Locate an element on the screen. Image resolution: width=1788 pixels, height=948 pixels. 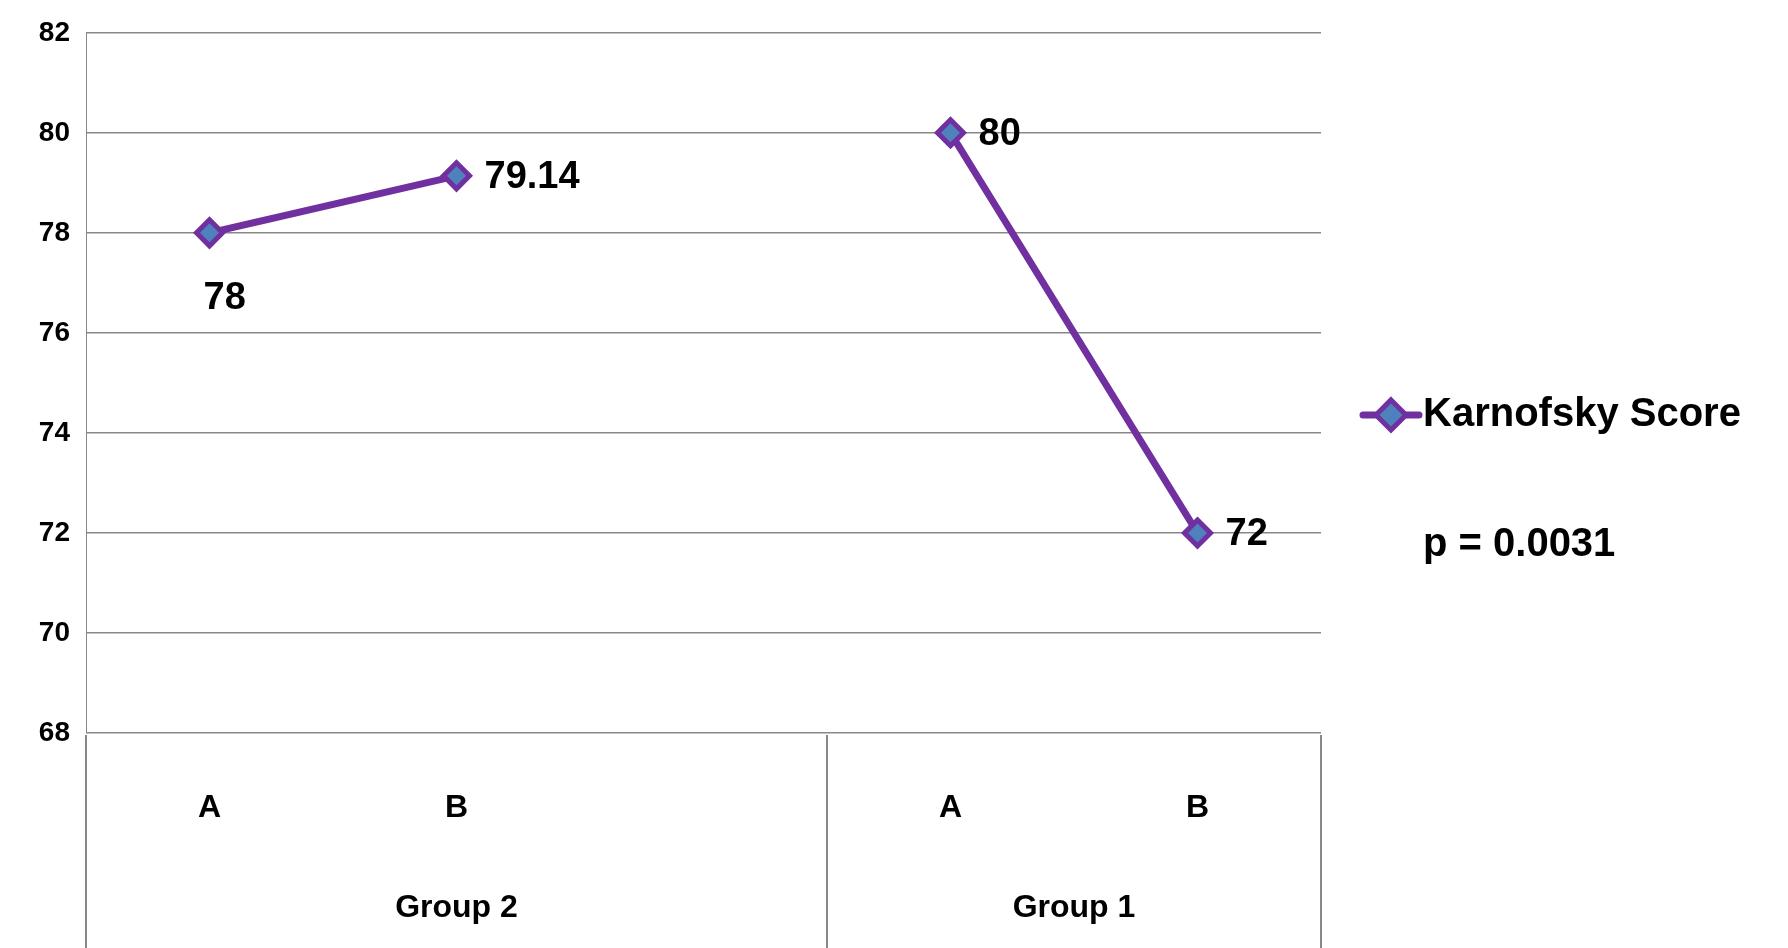
data-label: 80 is located at coordinates (999, 132).